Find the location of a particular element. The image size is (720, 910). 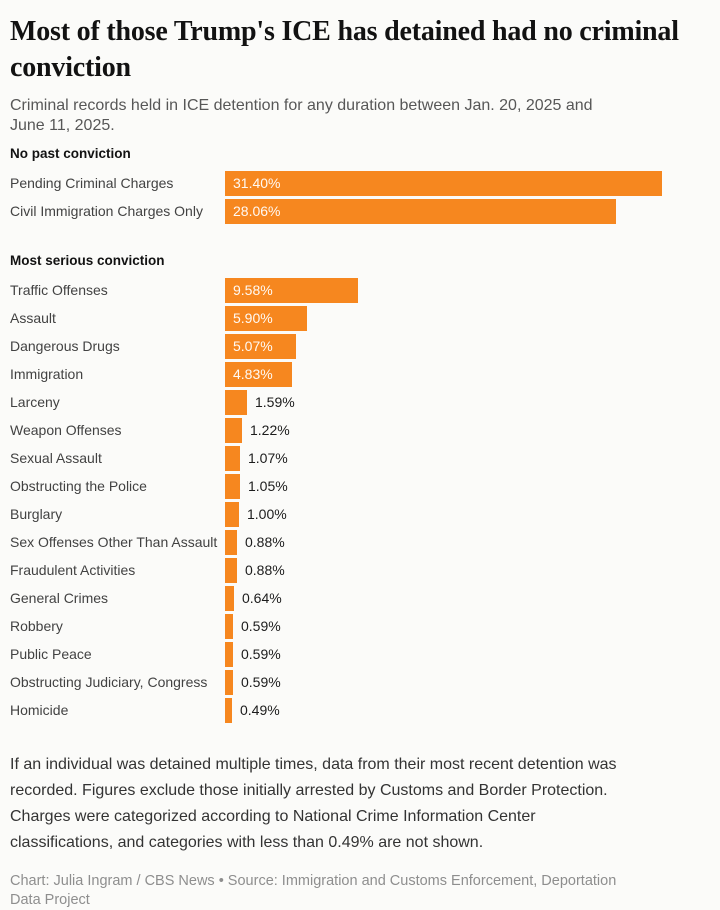

bar-track: 1.59% is located at coordinates (467, 402).